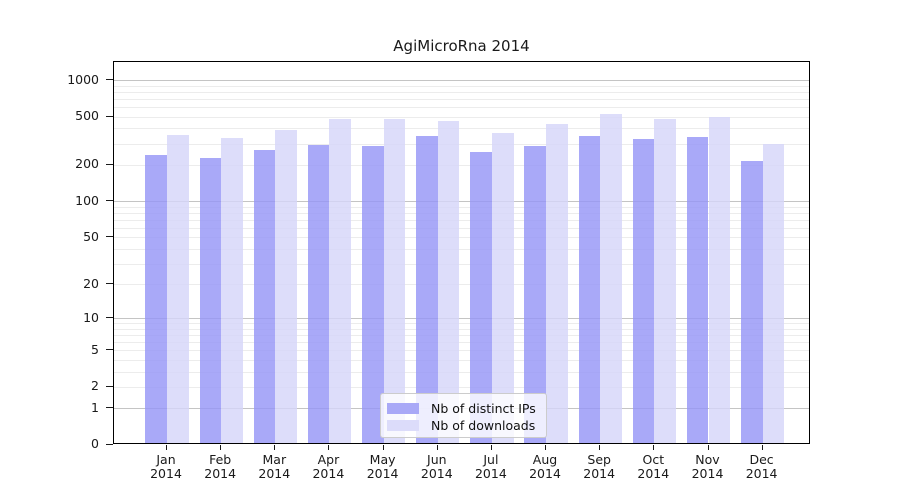 The width and height of the screenshot is (900, 500). I want to click on y-tick-label: 100, so click(87, 200).